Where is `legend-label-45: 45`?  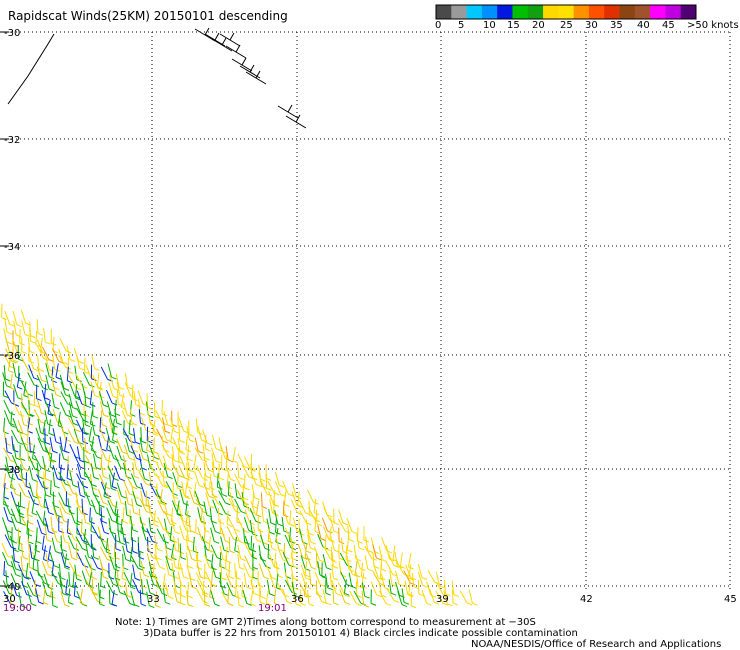
legend-label-45: 45 is located at coordinates (668, 25).